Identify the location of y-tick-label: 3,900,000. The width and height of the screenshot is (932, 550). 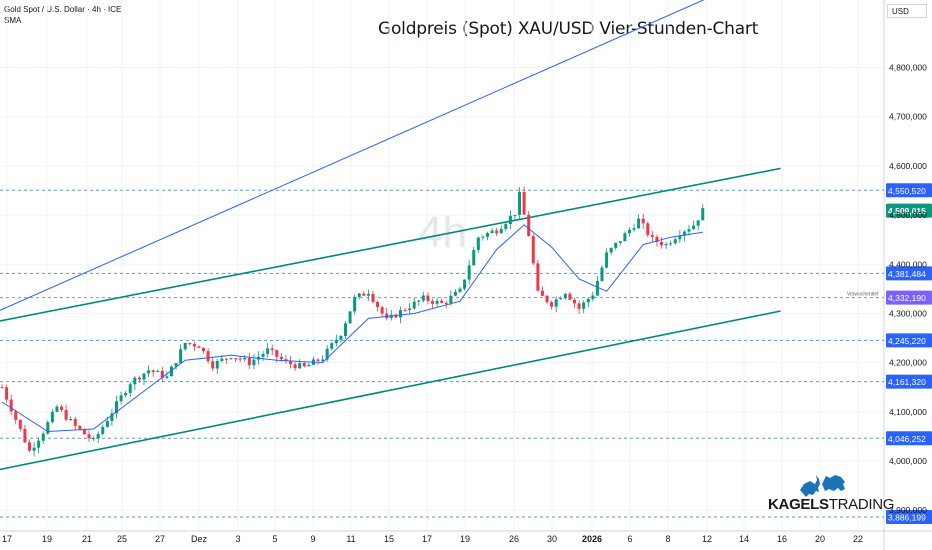
(908, 510).